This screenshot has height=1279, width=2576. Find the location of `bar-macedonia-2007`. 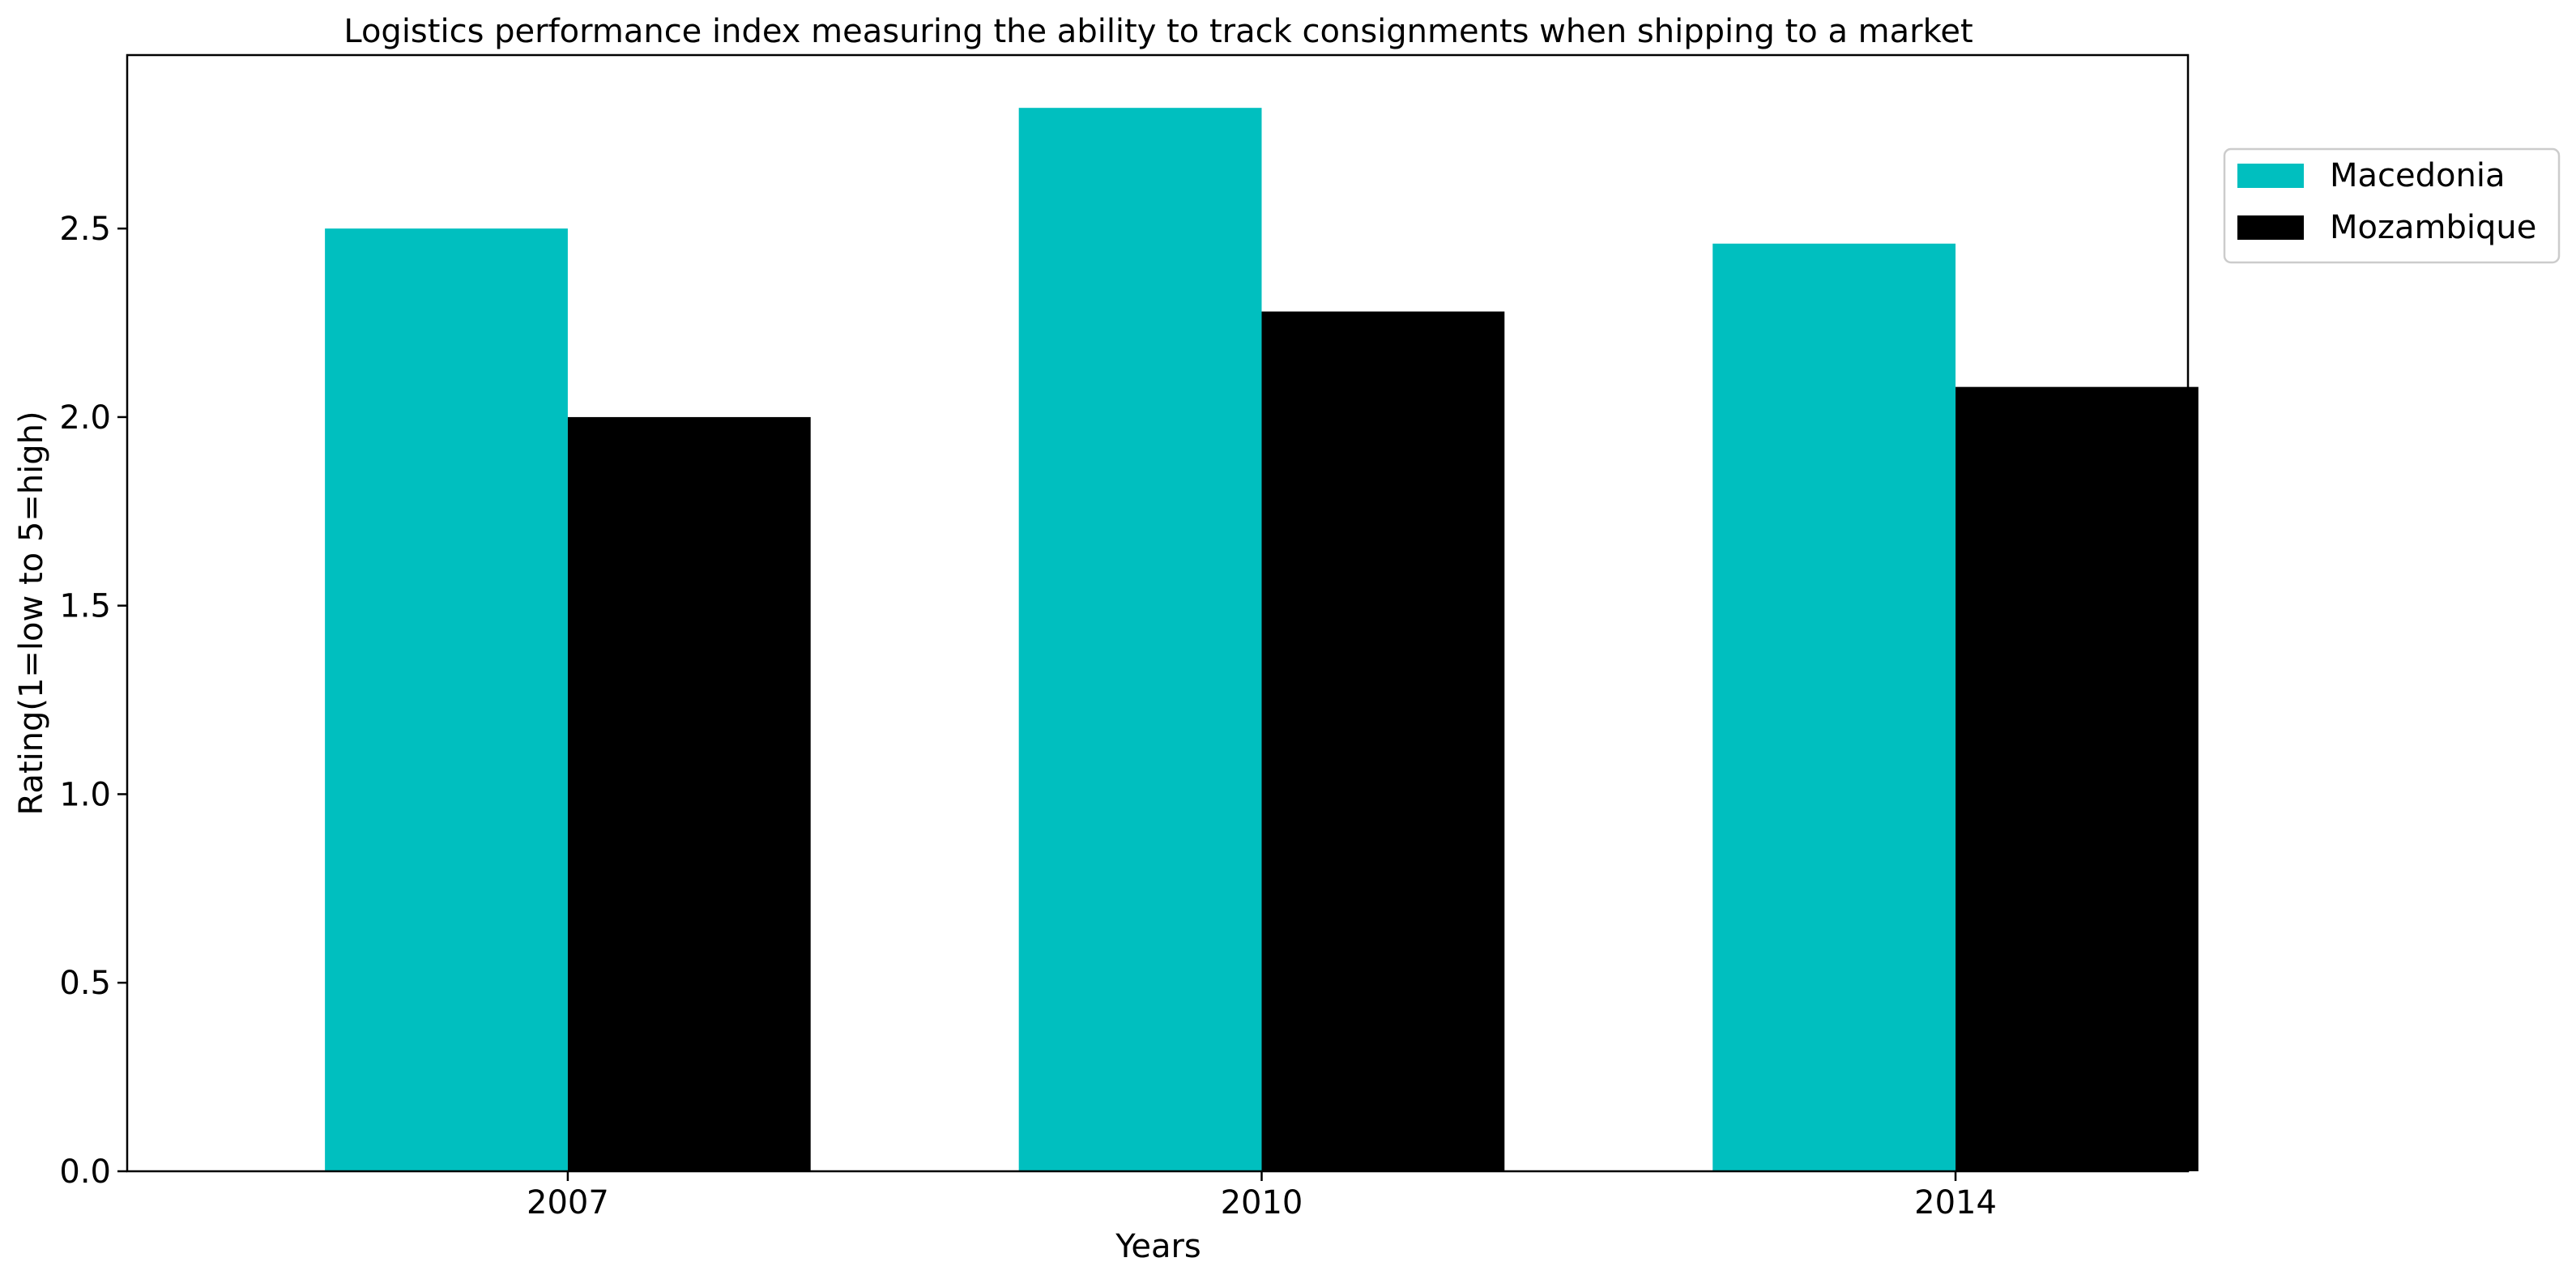

bar-macedonia-2007 is located at coordinates (446, 699).